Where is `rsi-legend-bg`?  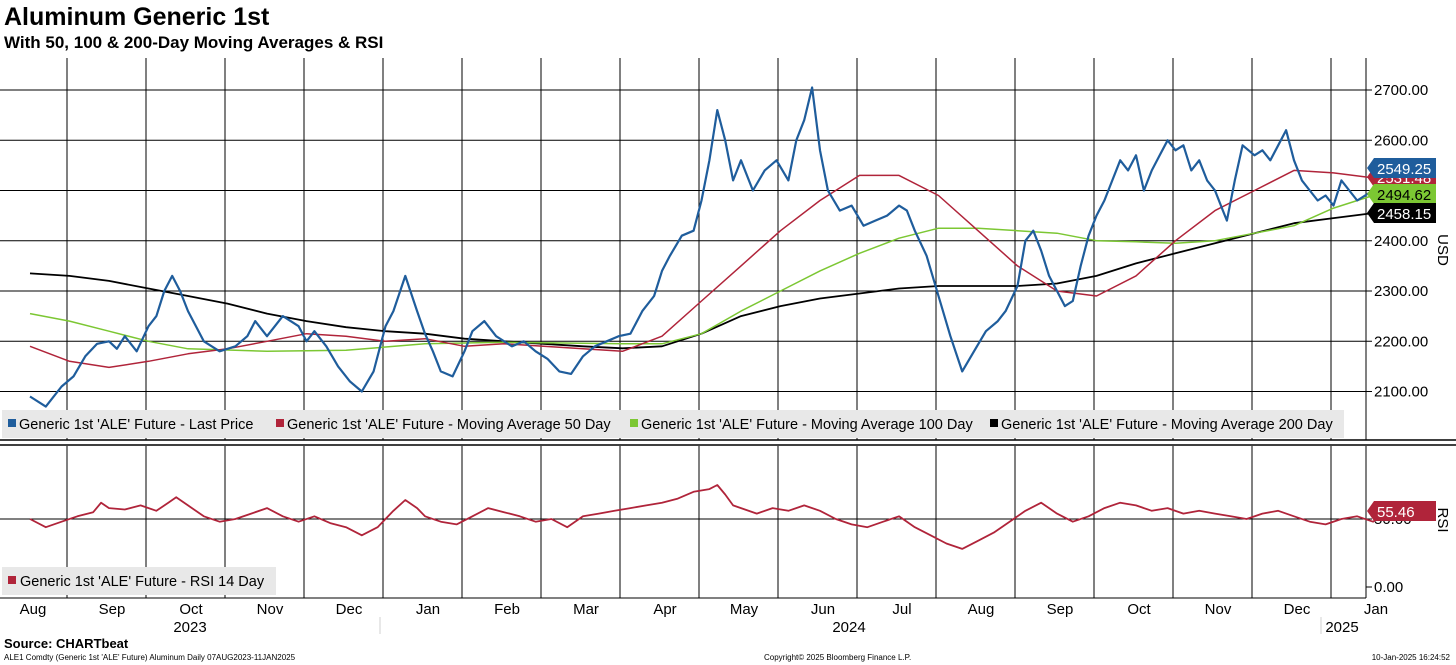
rsi-legend-bg is located at coordinates (139, 581).